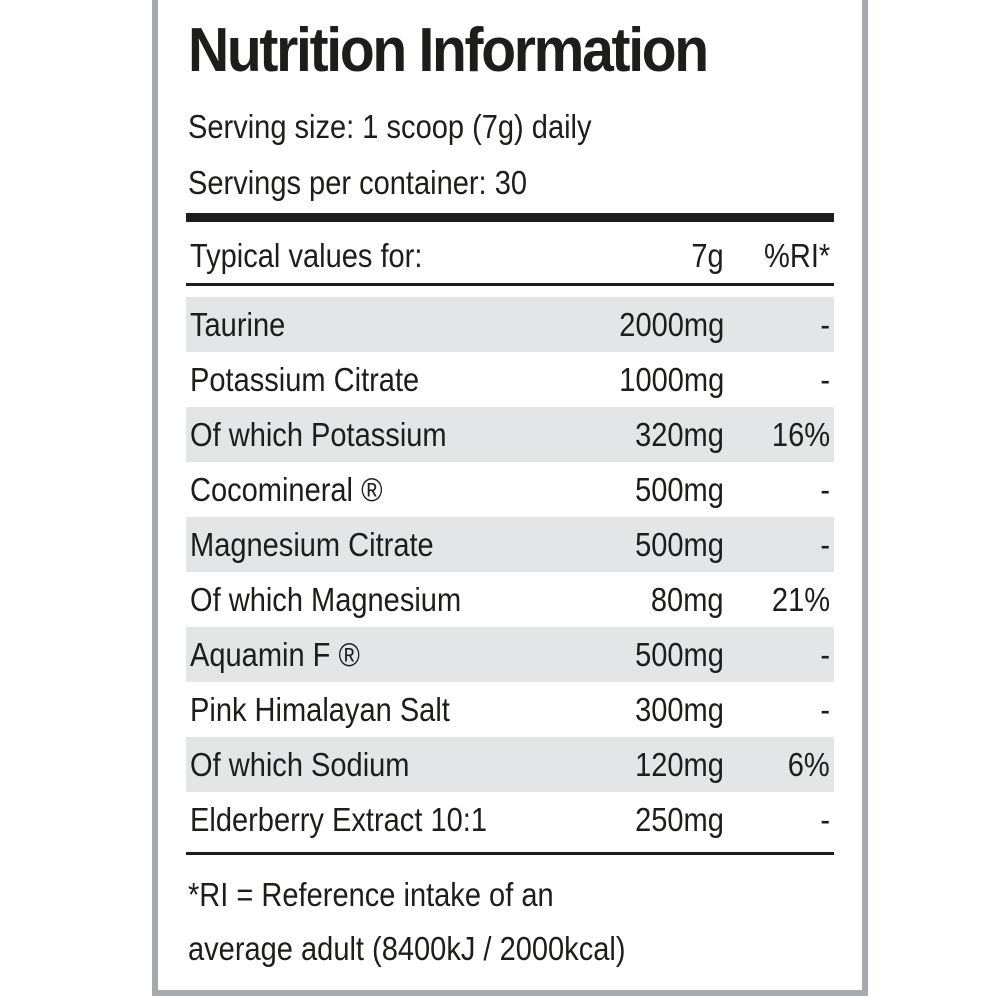 The image size is (1000, 1000). What do you see at coordinates (679, 434) in the screenshot?
I see `nutrient-amount: 320mg` at bounding box center [679, 434].